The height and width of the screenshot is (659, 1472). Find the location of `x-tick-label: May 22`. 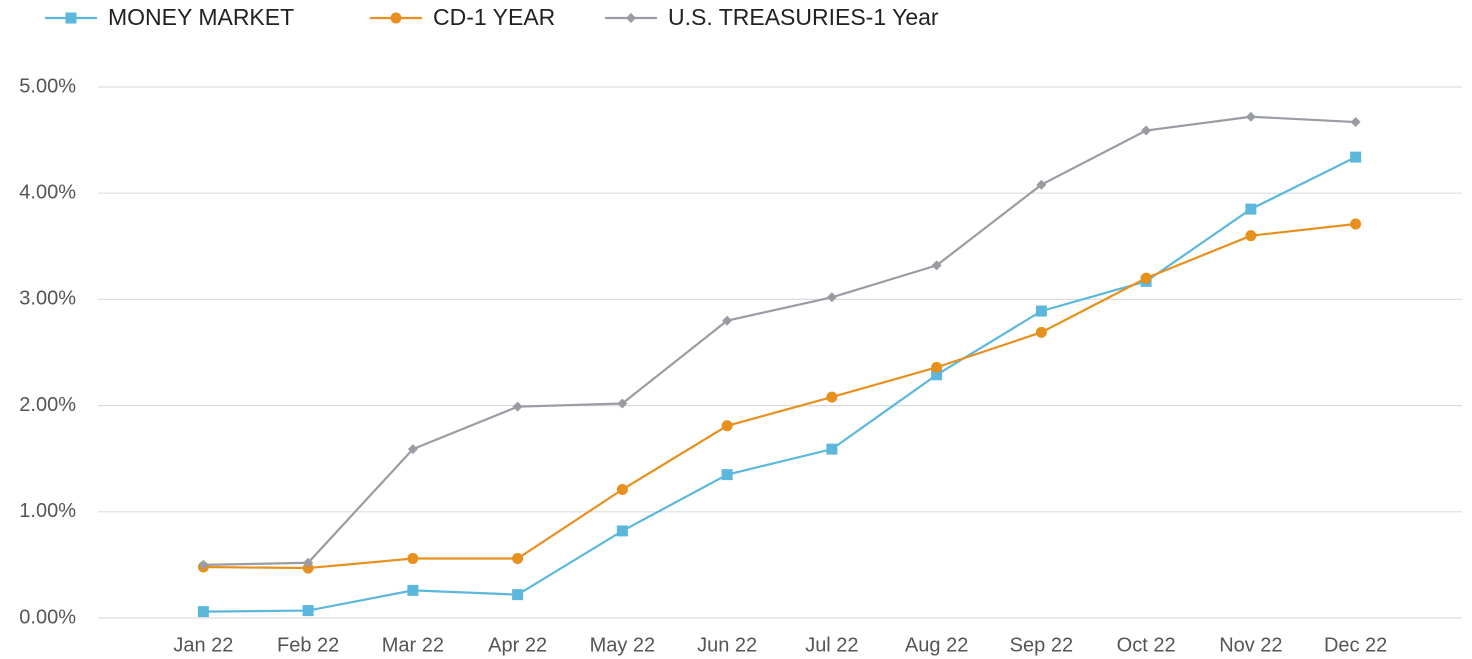

x-tick-label: May 22 is located at coordinates (623, 645).